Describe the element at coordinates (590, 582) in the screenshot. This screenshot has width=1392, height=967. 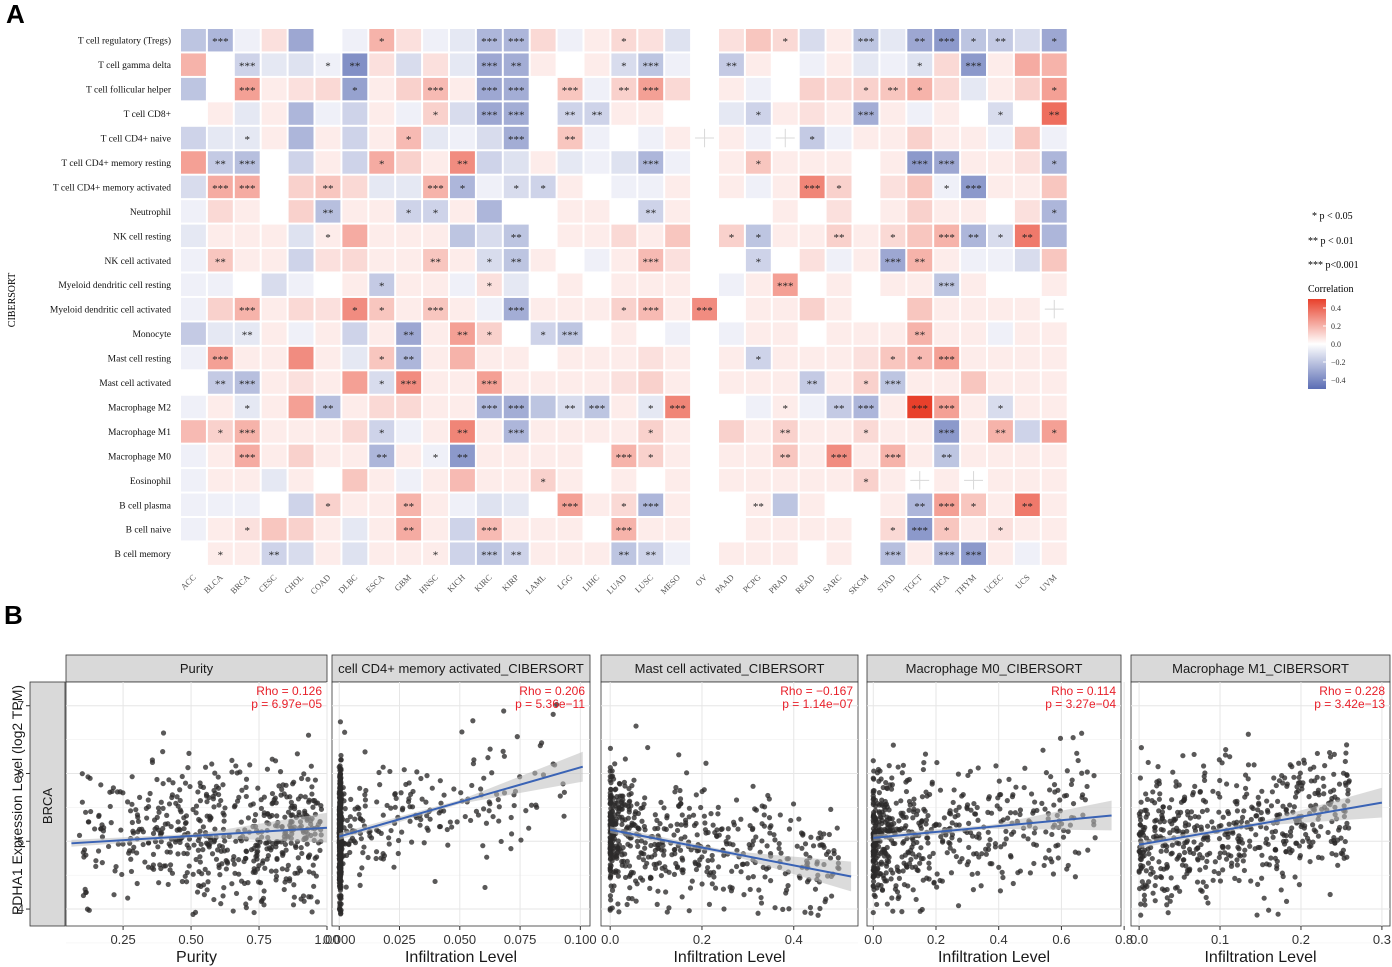
I see `heatmap-column-label: LIHC` at that location.